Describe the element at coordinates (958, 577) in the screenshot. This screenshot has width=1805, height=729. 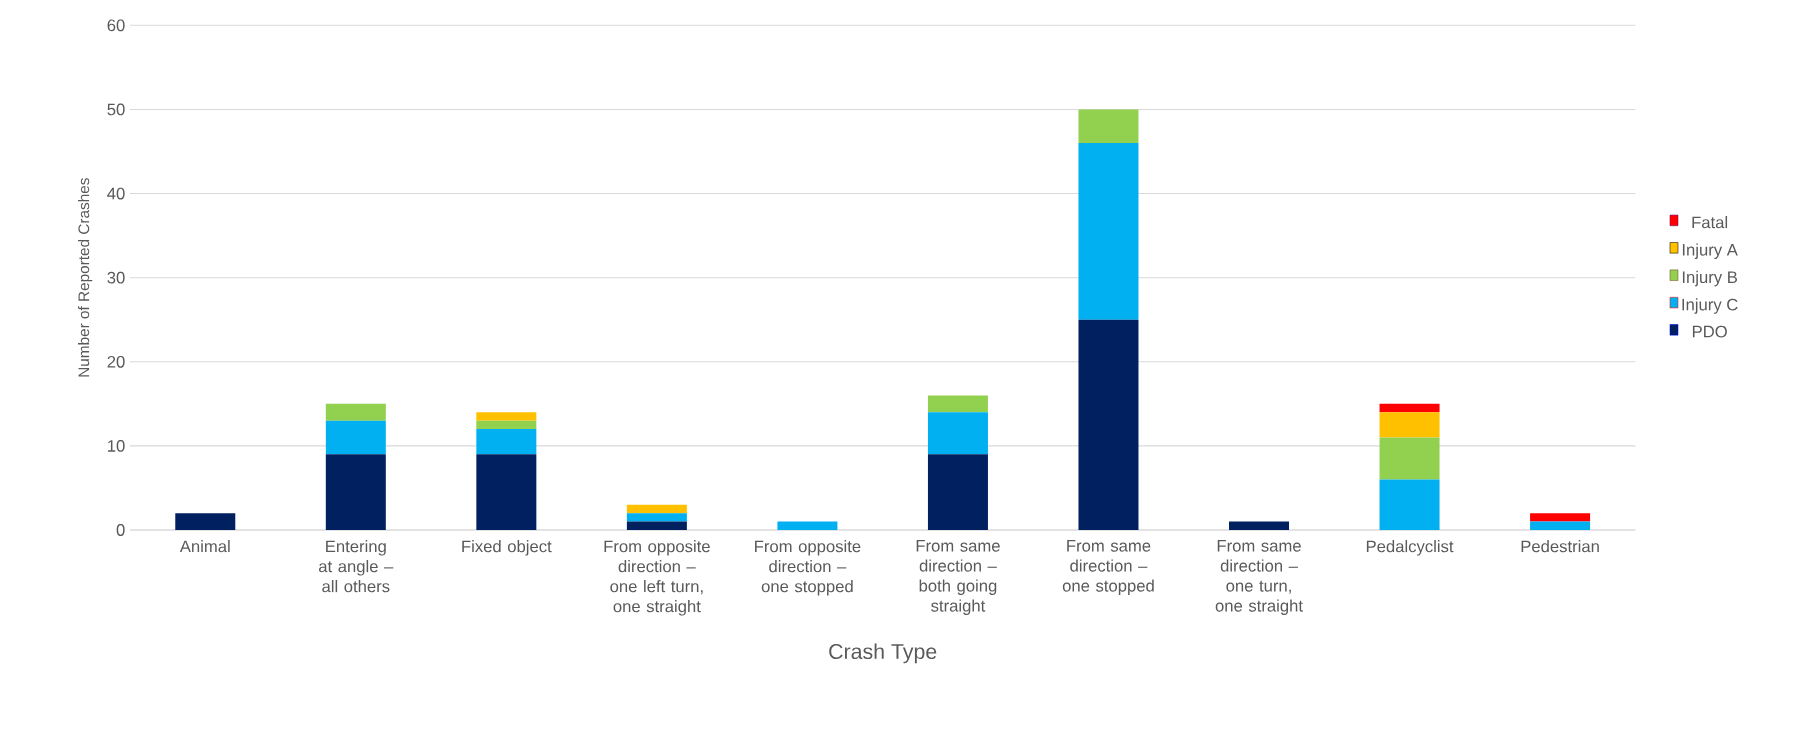
I see `x-tick-label: From same direction – both going straight` at that location.